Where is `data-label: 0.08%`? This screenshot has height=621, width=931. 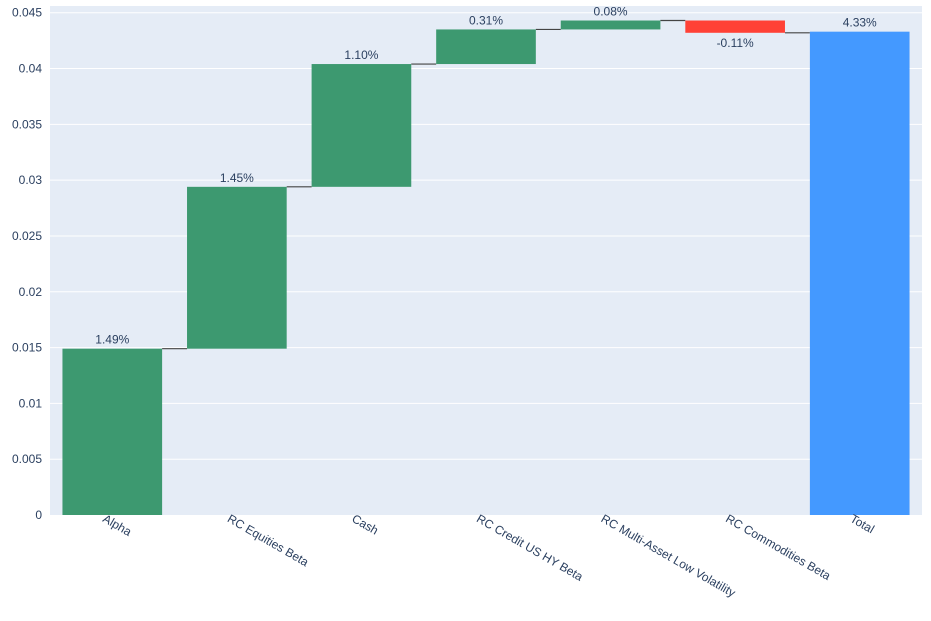
data-label: 0.08% is located at coordinates (611, 12).